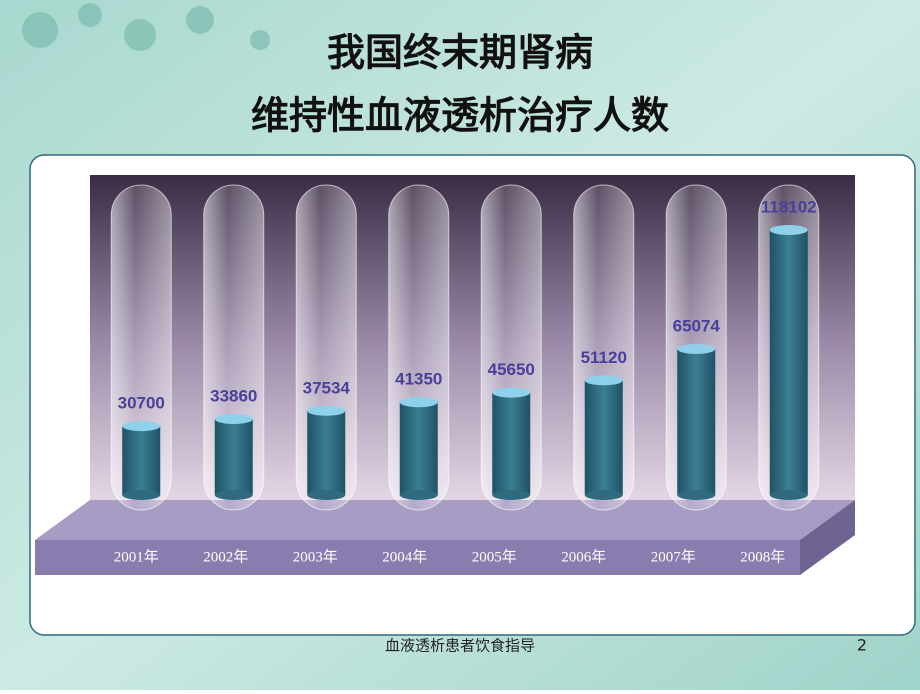  I want to click on value-label: 65074, so click(697, 325).